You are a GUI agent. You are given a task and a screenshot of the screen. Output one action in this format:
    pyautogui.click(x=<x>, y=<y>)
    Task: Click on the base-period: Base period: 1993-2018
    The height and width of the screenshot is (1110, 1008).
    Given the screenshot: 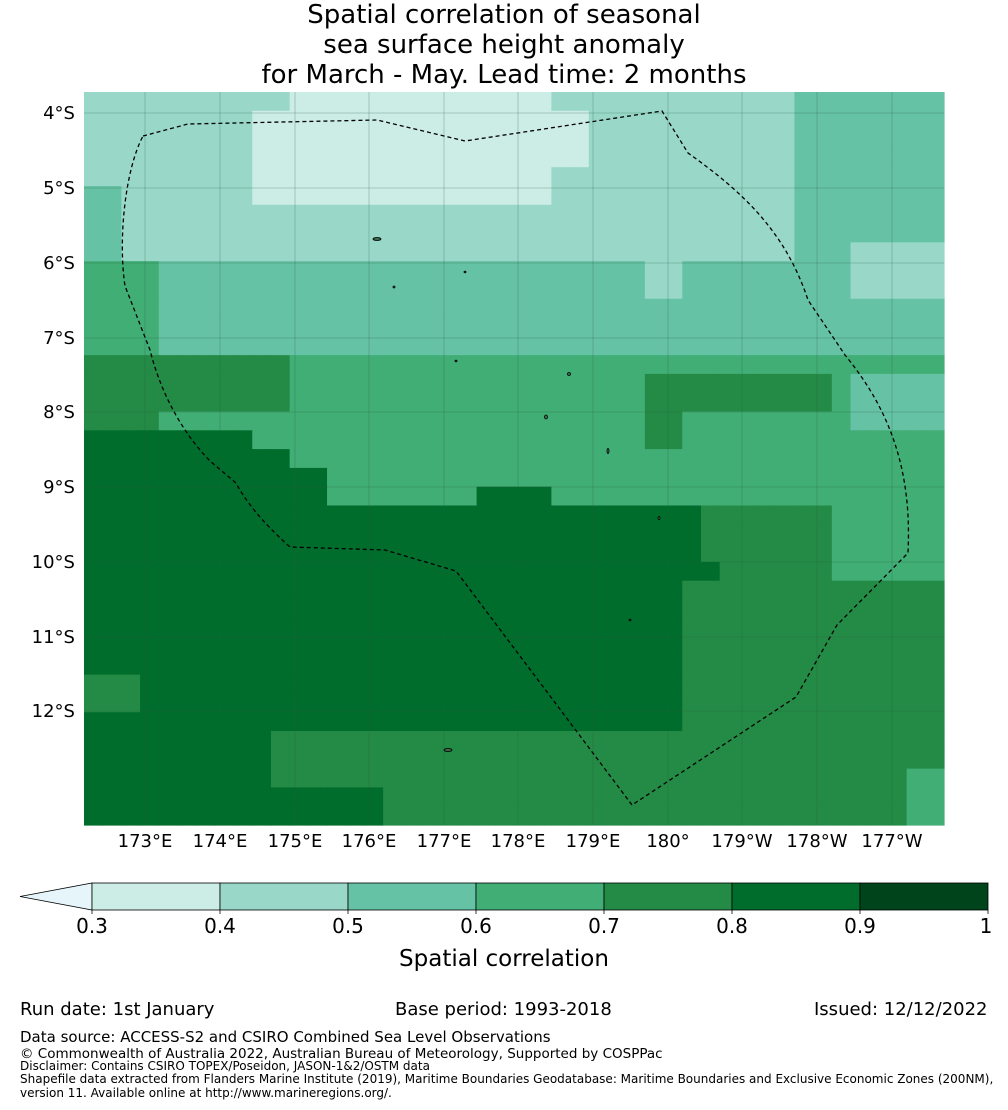 What is the action you would take?
    pyautogui.click(x=503, y=1009)
    